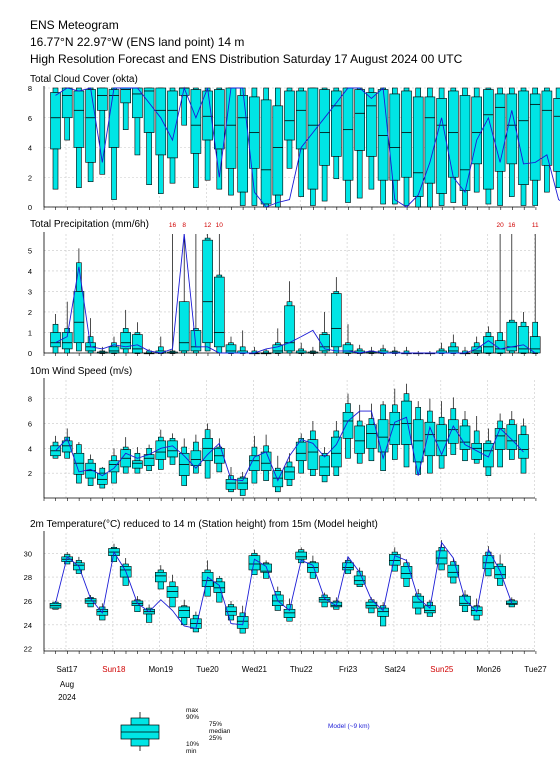  What do you see at coordinates (220, 225) in the screenshot?
I see `precip-overflow-label: 10` at bounding box center [220, 225].